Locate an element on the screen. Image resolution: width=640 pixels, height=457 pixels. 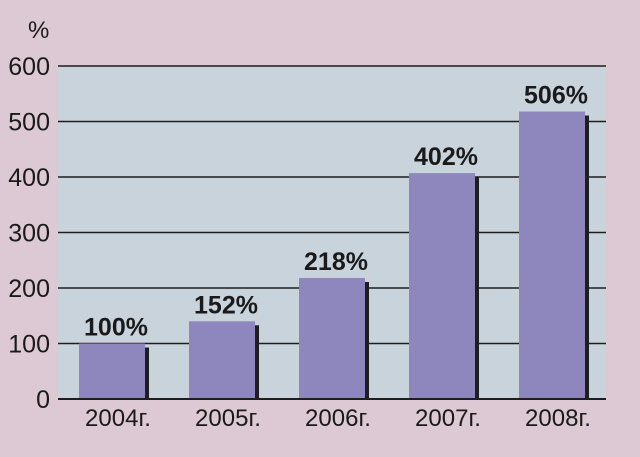
data-label-4: 506% is located at coordinates (556, 96).